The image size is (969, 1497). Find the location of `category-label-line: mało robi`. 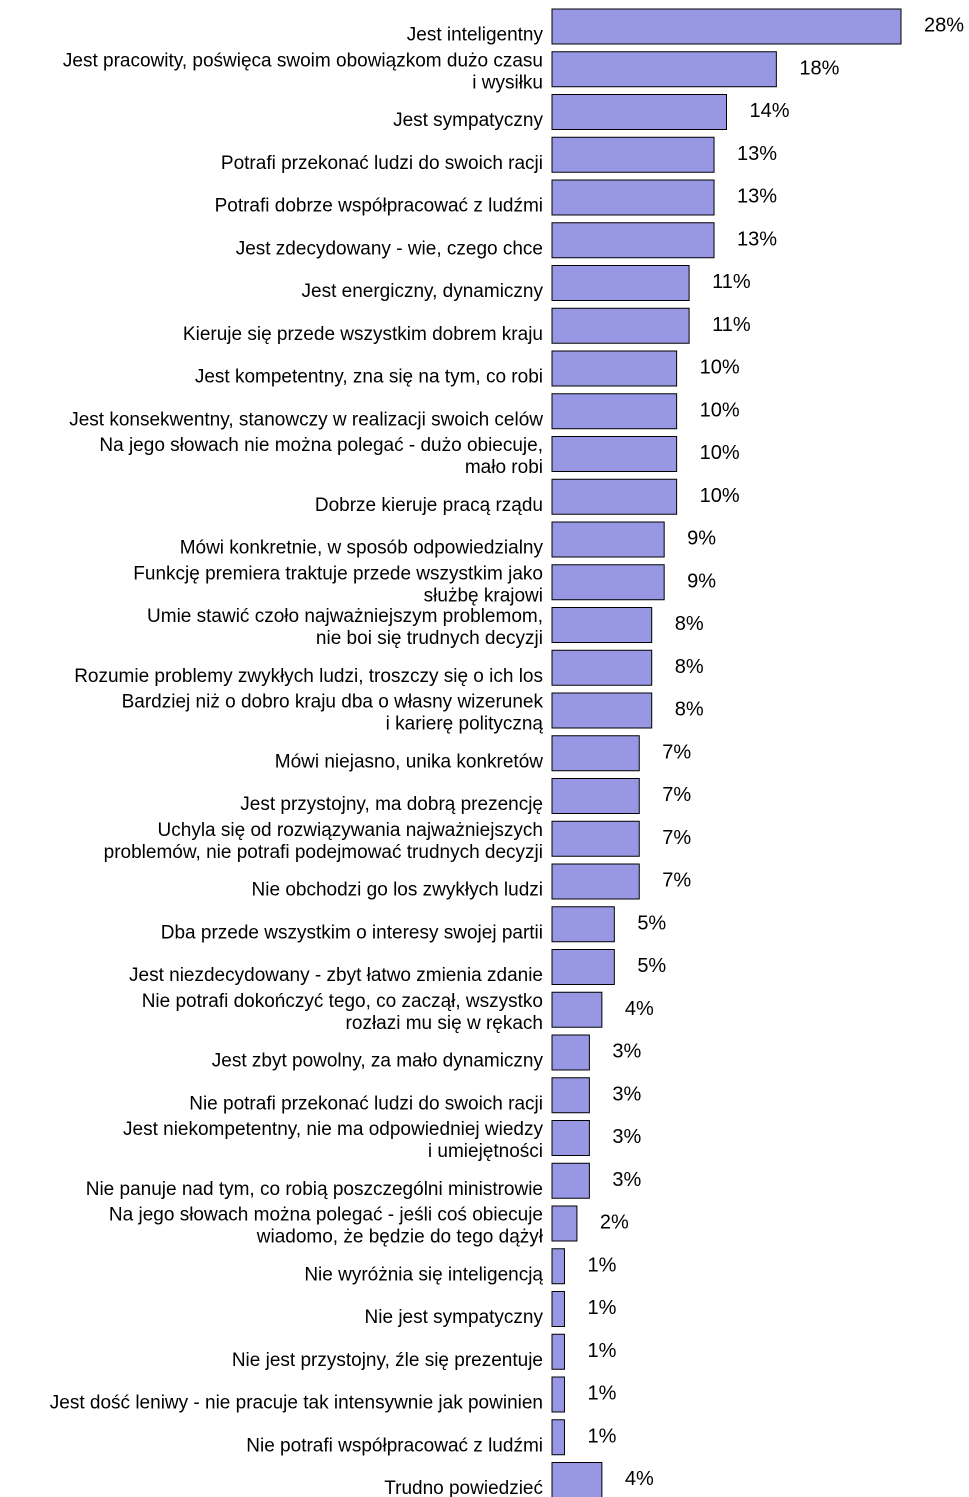

category-label-line: mało robi is located at coordinates (504, 467).